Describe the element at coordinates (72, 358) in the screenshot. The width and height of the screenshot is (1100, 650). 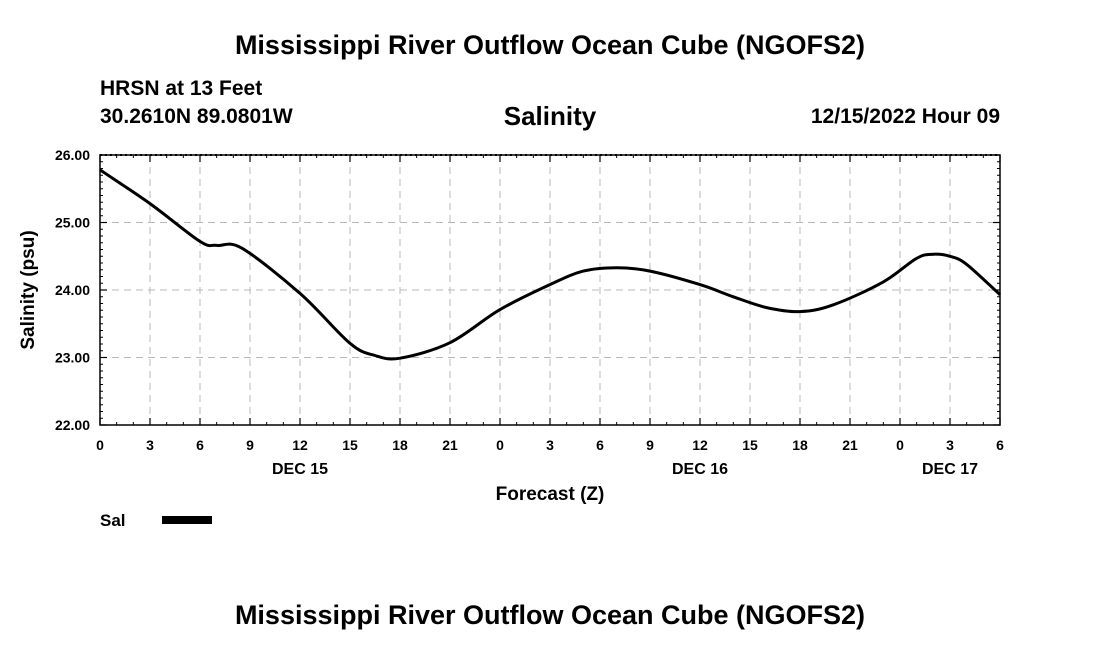
I see `y-tick-label: 23.00` at that location.